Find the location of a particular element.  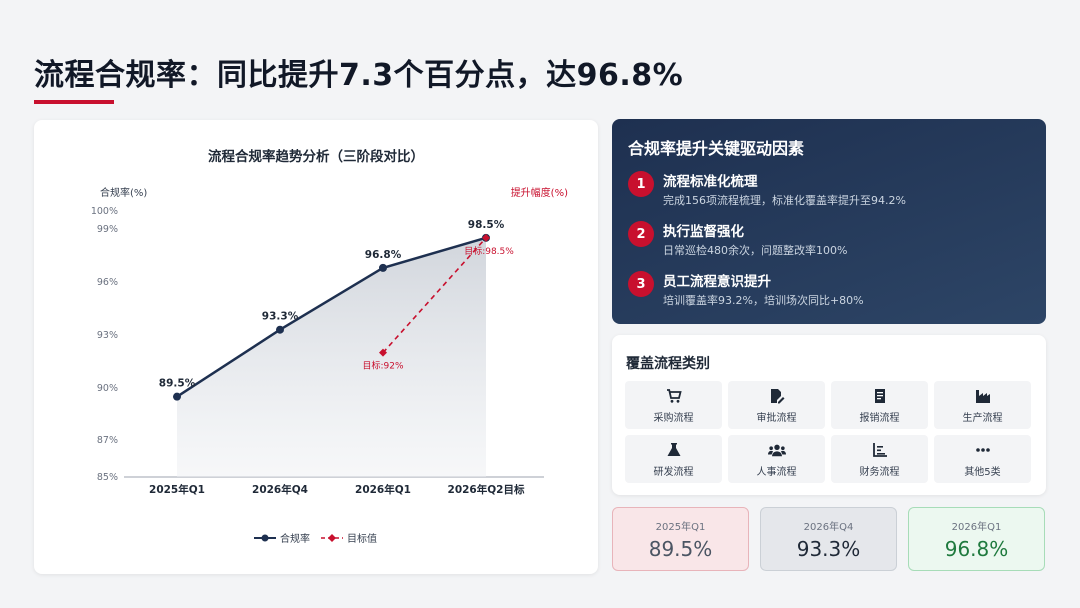

file-signature-icon is located at coordinates (777, 396).